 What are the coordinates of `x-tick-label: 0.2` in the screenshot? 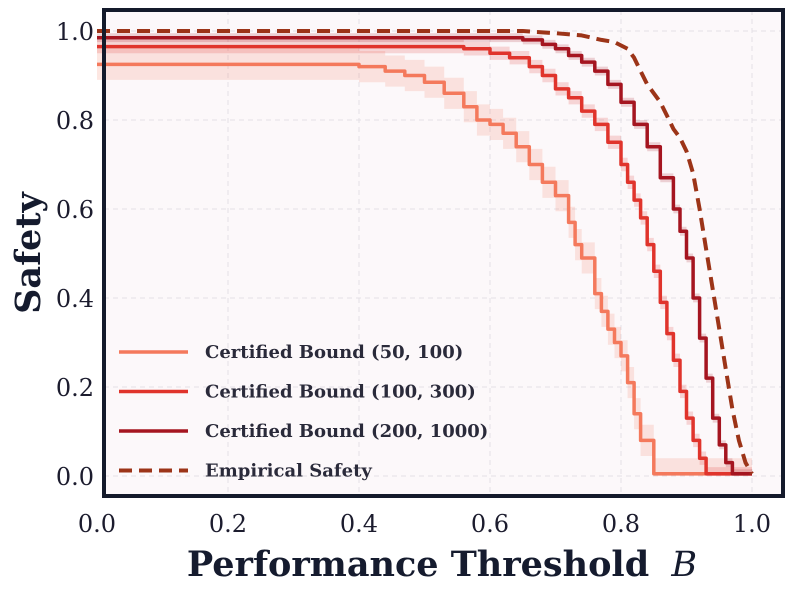 It's located at (228, 524).